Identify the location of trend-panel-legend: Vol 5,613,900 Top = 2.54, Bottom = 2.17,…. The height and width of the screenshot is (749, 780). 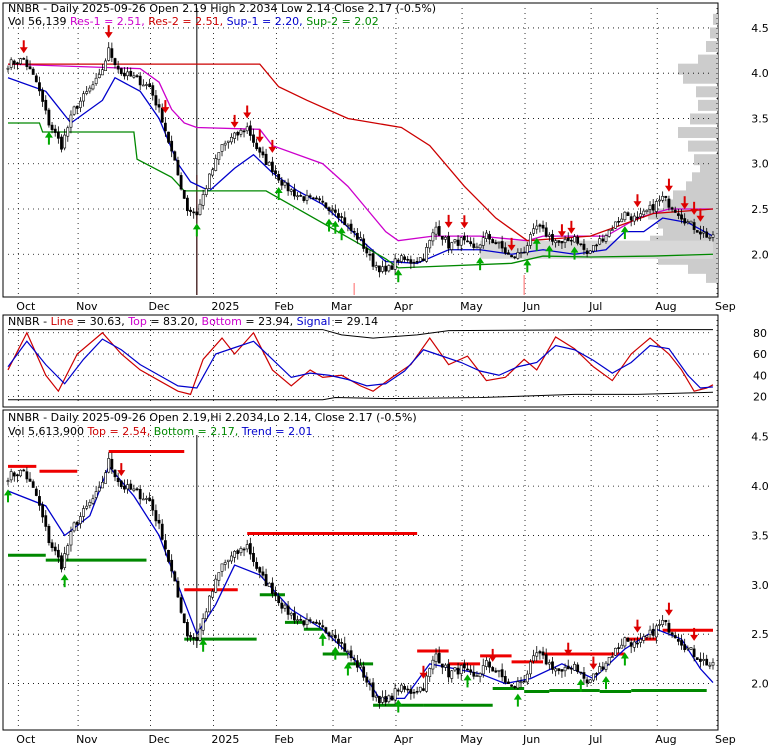
(160, 431).